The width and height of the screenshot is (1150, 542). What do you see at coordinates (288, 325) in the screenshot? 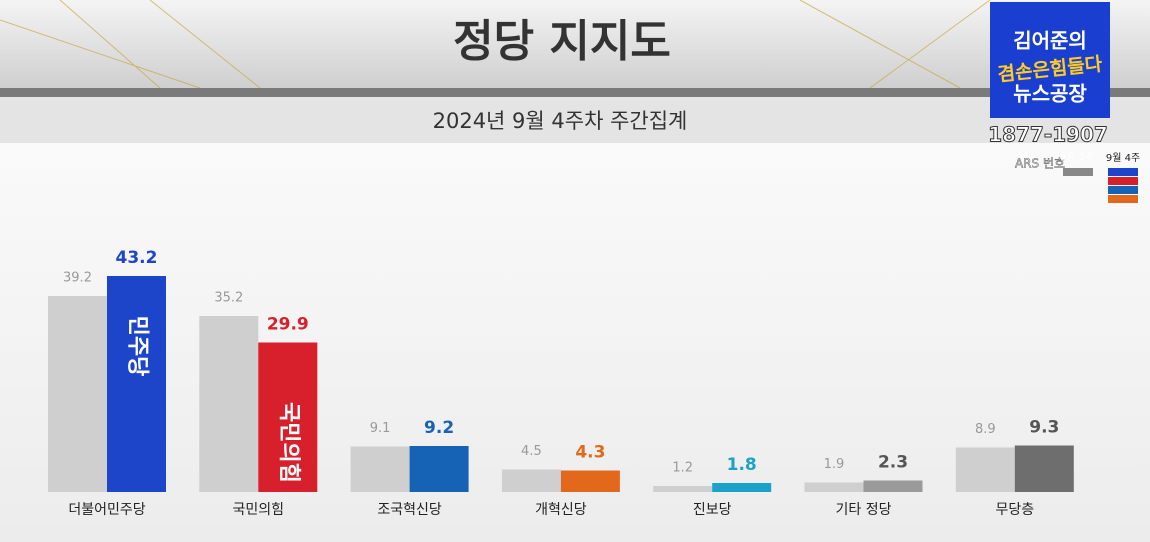
I see `value-label: 29.9` at bounding box center [288, 325].